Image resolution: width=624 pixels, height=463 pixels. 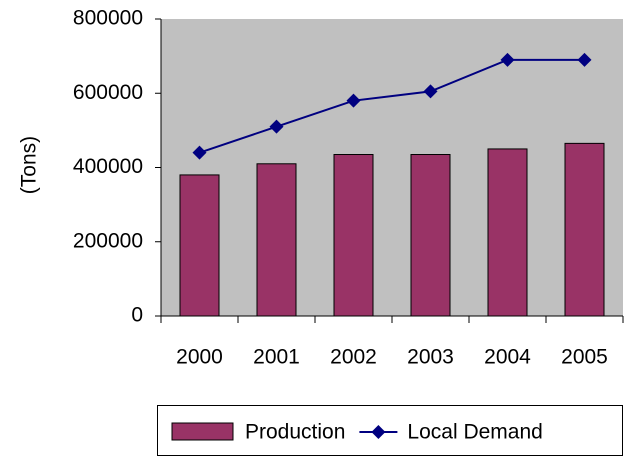 What do you see at coordinates (353, 357) in the screenshot?
I see `x-tick-label: 2002` at bounding box center [353, 357].